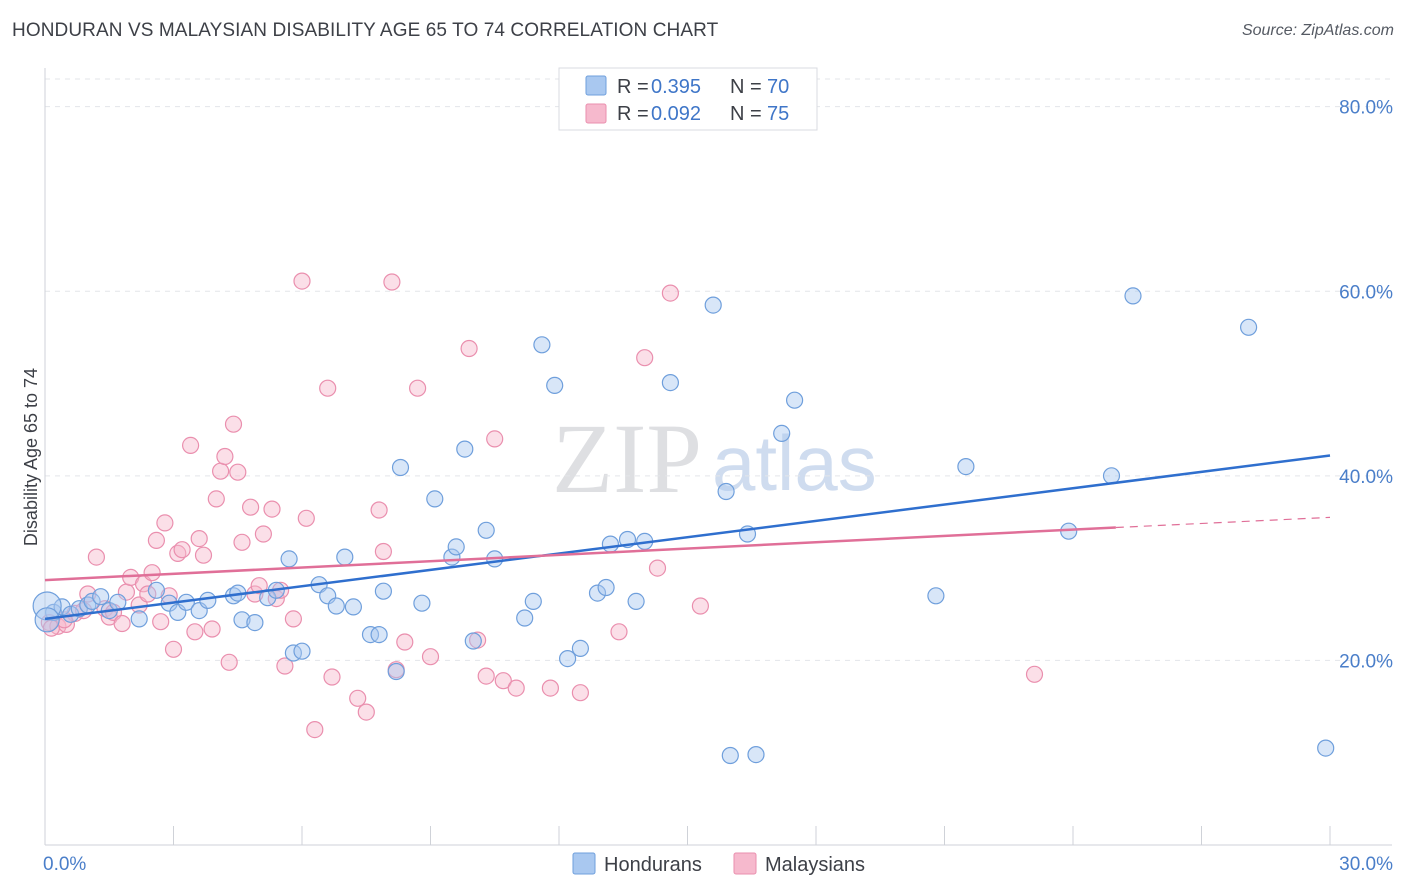 This screenshot has height=892, width=1406. Describe the element at coordinates (1366, 385) in the screenshot. I see `y-tick-labels: 20.0% 40.0% 60.0% 80.0%` at that location.